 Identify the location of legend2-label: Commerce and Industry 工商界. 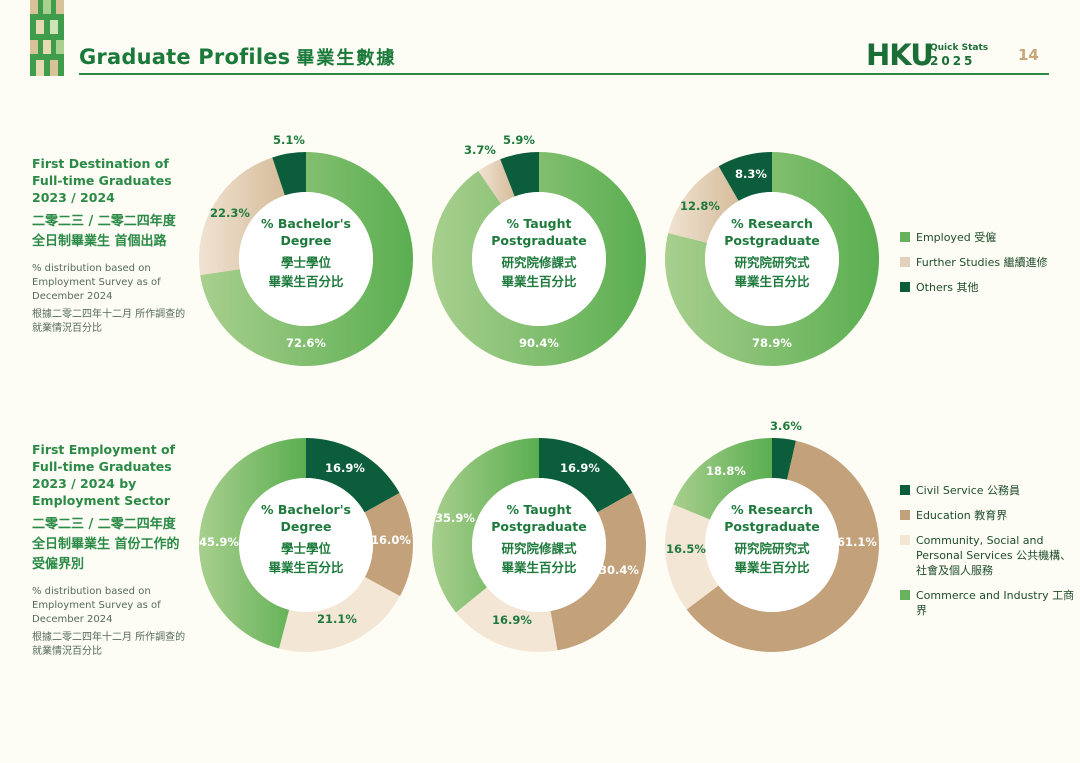
(995, 603).